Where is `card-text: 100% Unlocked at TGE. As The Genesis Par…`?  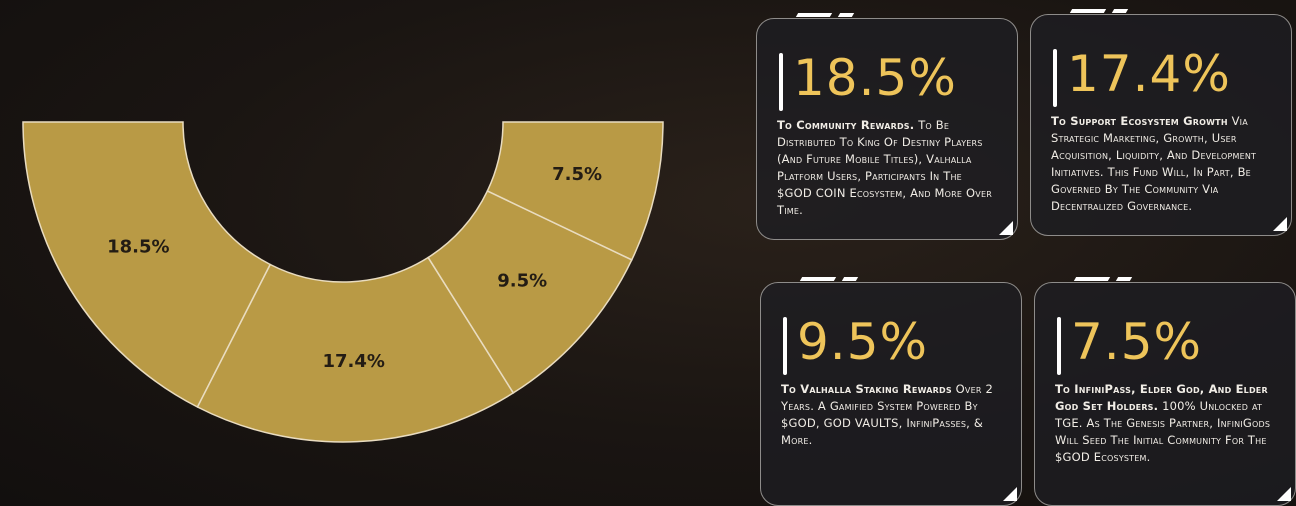
card-text: 100% Unlocked at TGE. As The Genesis Par… is located at coordinates (1163, 431).